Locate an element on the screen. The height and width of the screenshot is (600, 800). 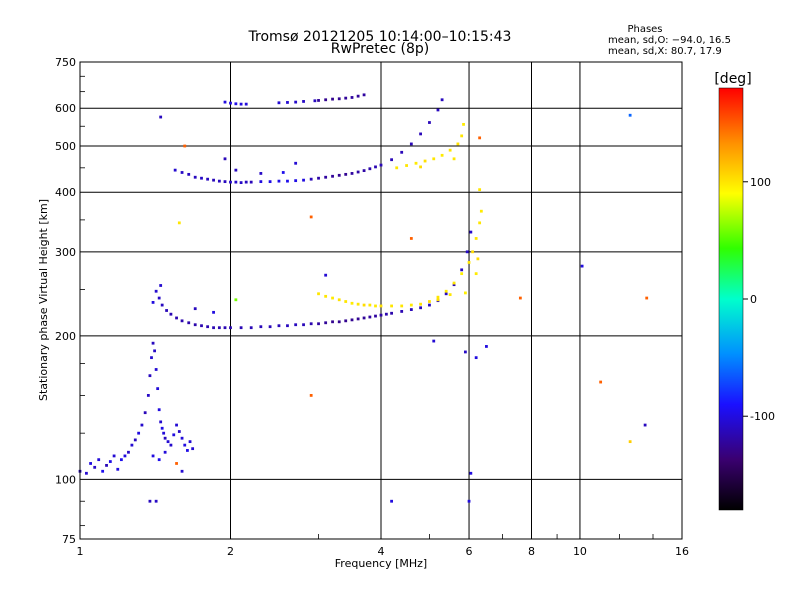
x-tick-label: 16 is located at coordinates (682, 551).